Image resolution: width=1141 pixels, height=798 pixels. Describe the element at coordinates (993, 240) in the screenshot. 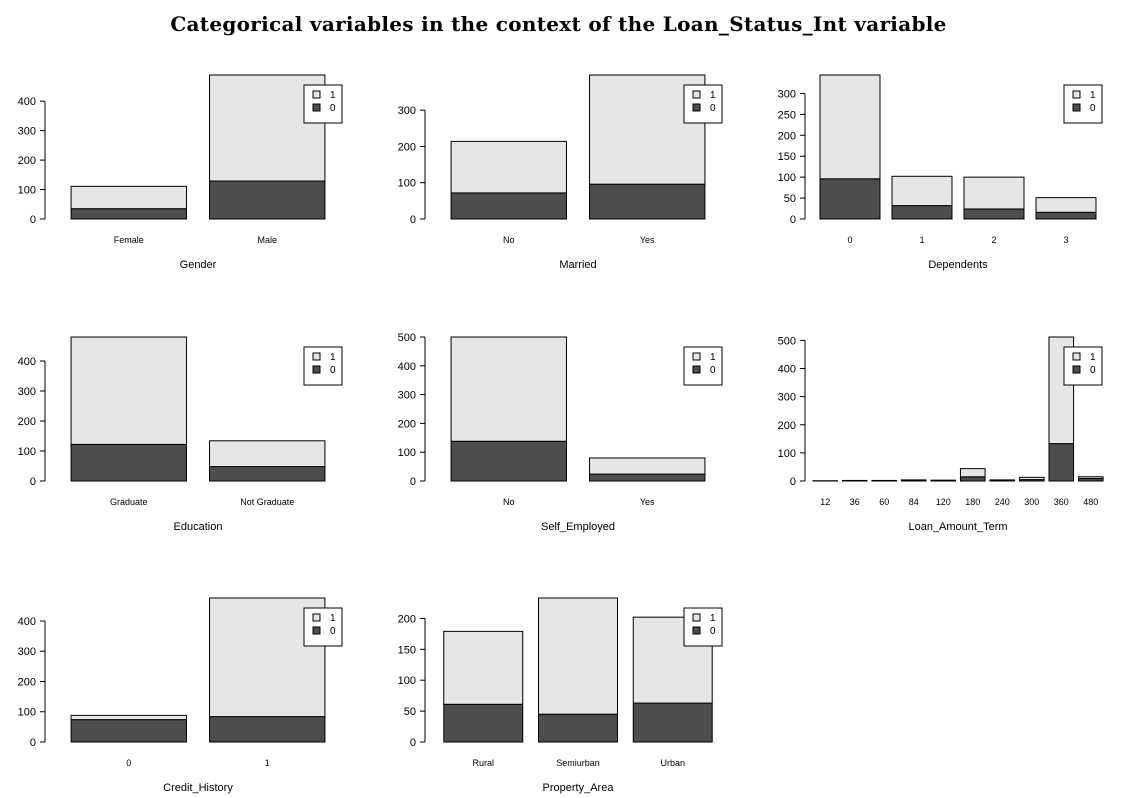

I see `x-category-label: 2` at that location.